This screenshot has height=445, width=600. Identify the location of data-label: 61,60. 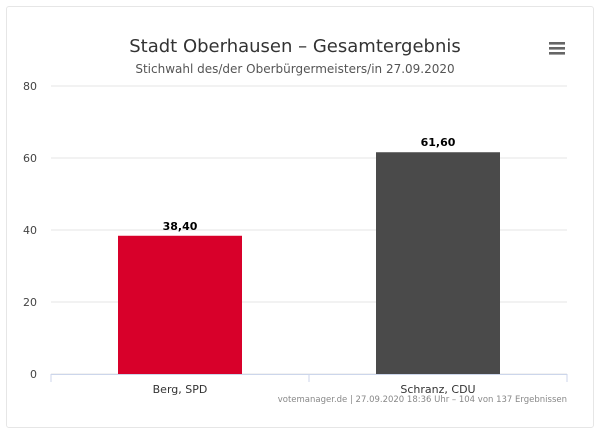
(438, 142).